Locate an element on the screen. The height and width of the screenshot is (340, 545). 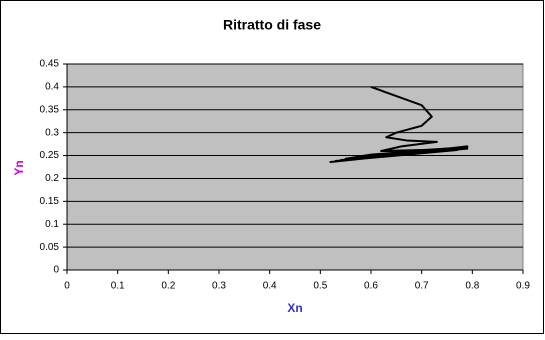
y-tick-label: 0.1 is located at coordinates (52, 224).